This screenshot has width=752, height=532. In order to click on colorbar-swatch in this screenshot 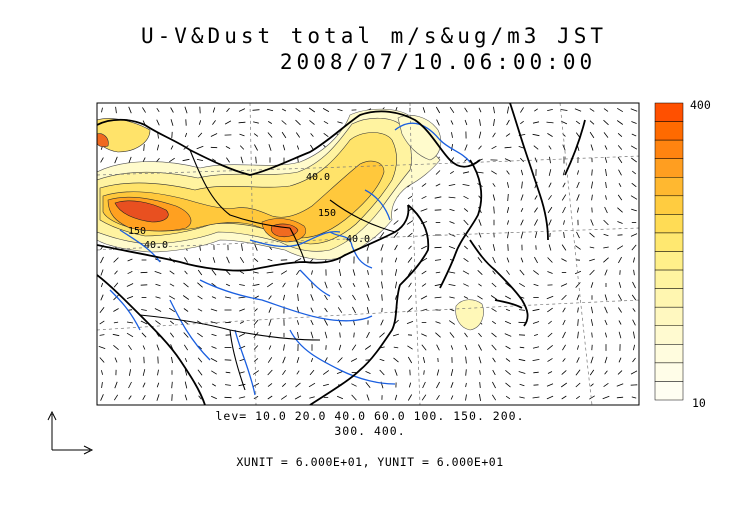, I will do `click(669, 298)`.